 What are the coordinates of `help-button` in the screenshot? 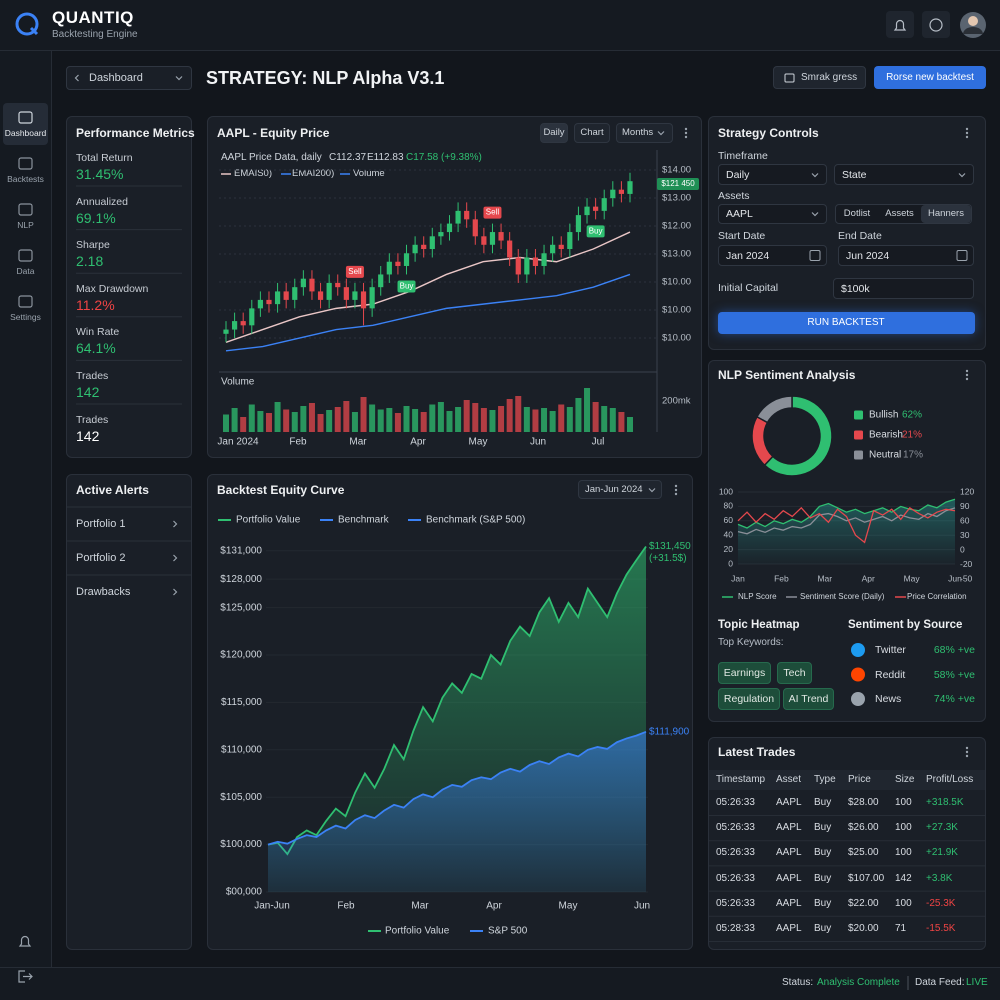 It's located at (936, 24).